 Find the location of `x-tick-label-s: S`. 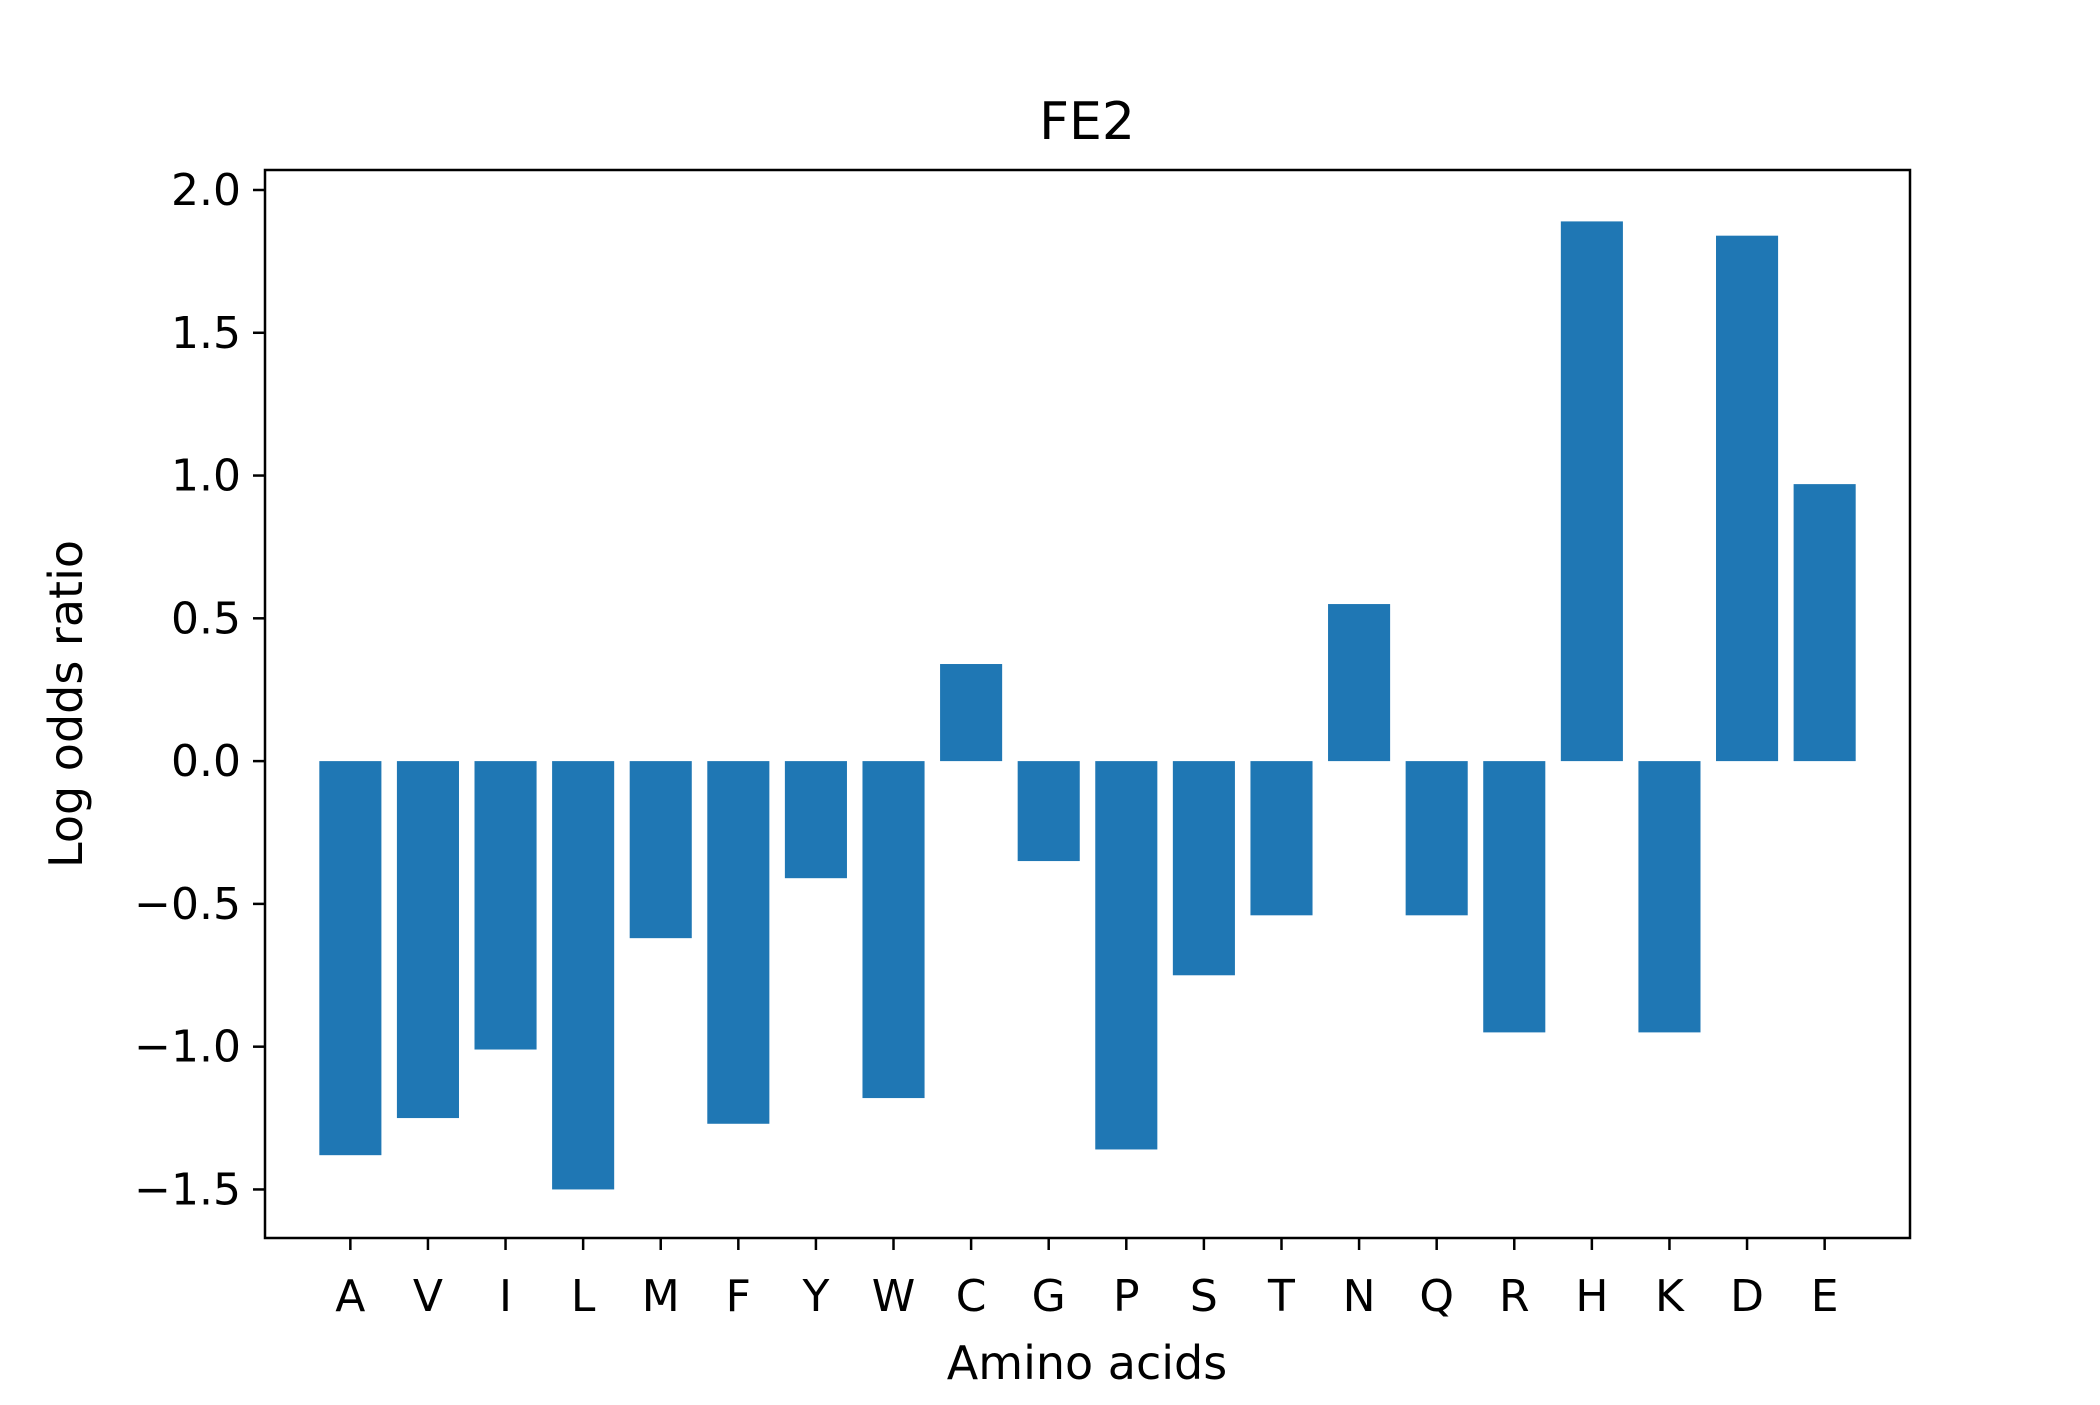

x-tick-label-s: S is located at coordinates (1204, 1296).